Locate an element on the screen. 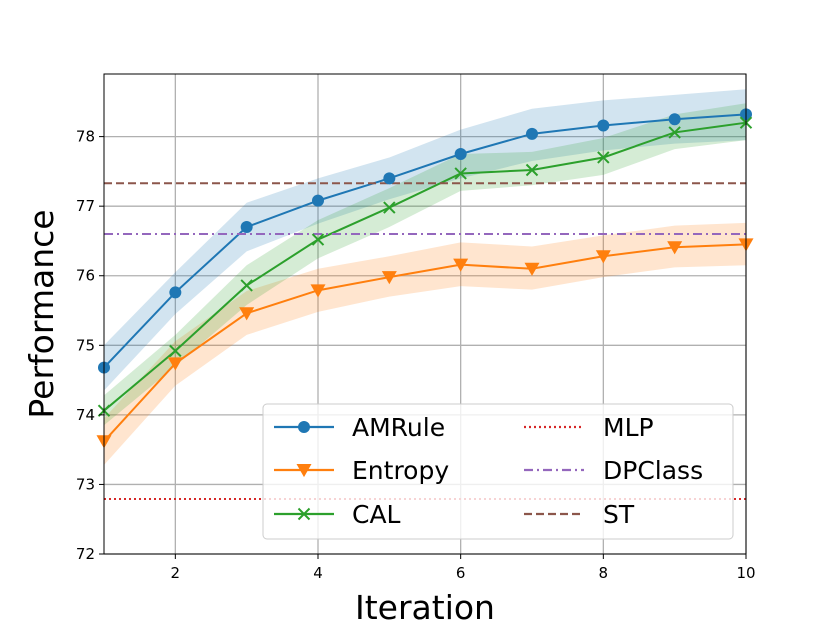  legend-marker-amrule is located at coordinates (304, 427).